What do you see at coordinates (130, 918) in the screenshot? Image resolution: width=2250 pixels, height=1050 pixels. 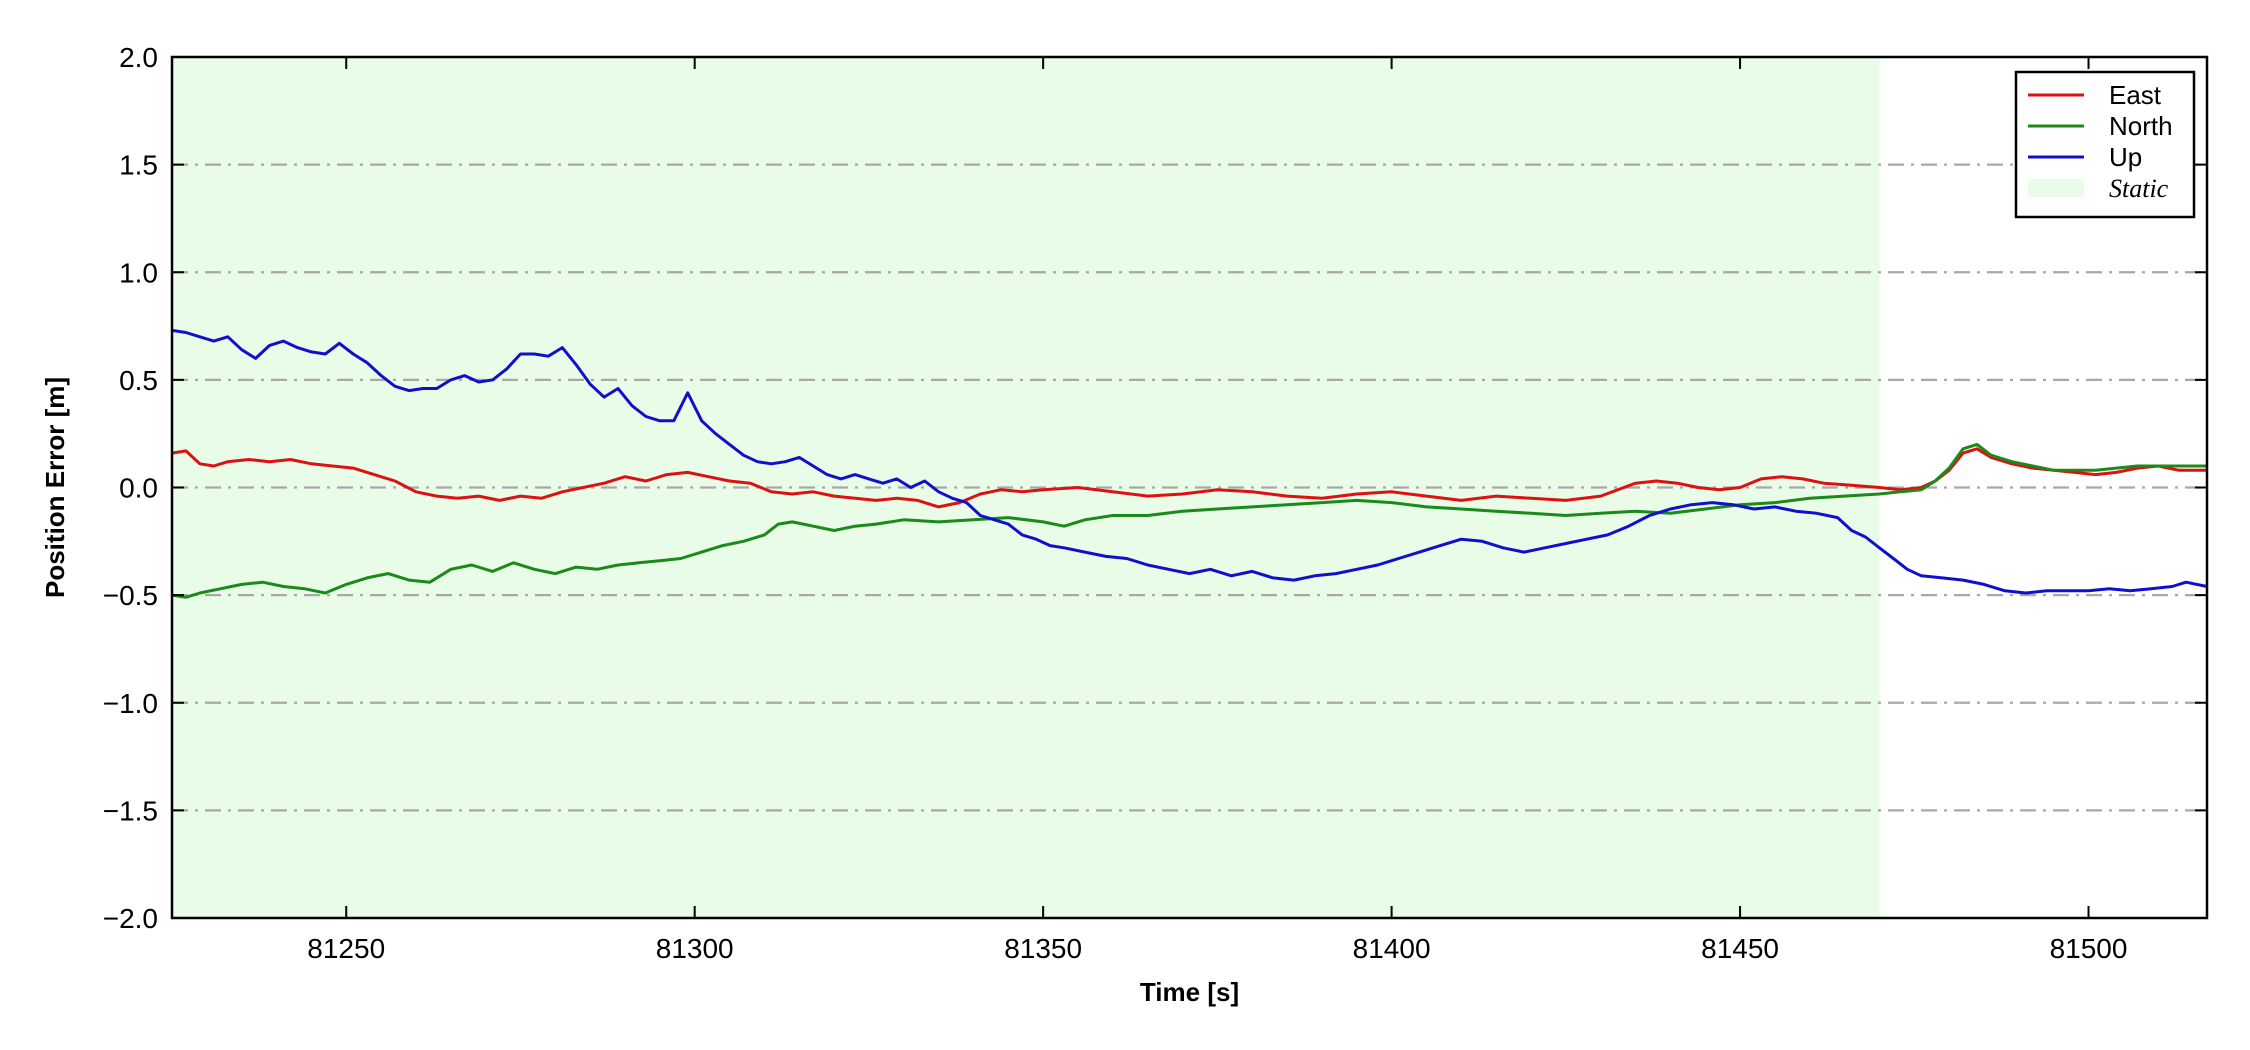 I see `y-tick-label: −2.0` at bounding box center [130, 918].